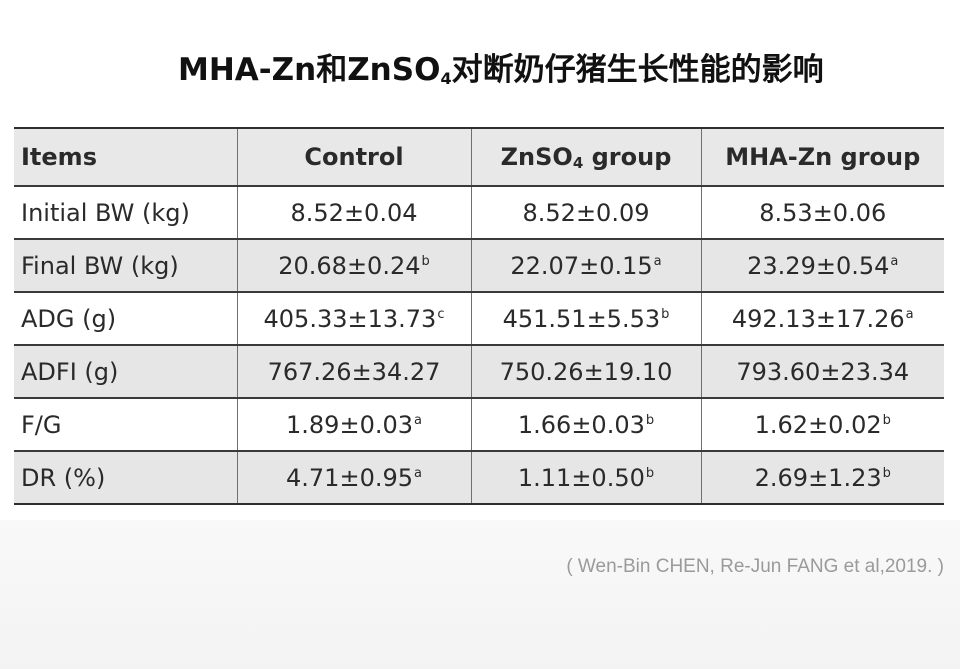 The height and width of the screenshot is (669, 960). What do you see at coordinates (125, 157) in the screenshot?
I see `header-items: Items` at bounding box center [125, 157].